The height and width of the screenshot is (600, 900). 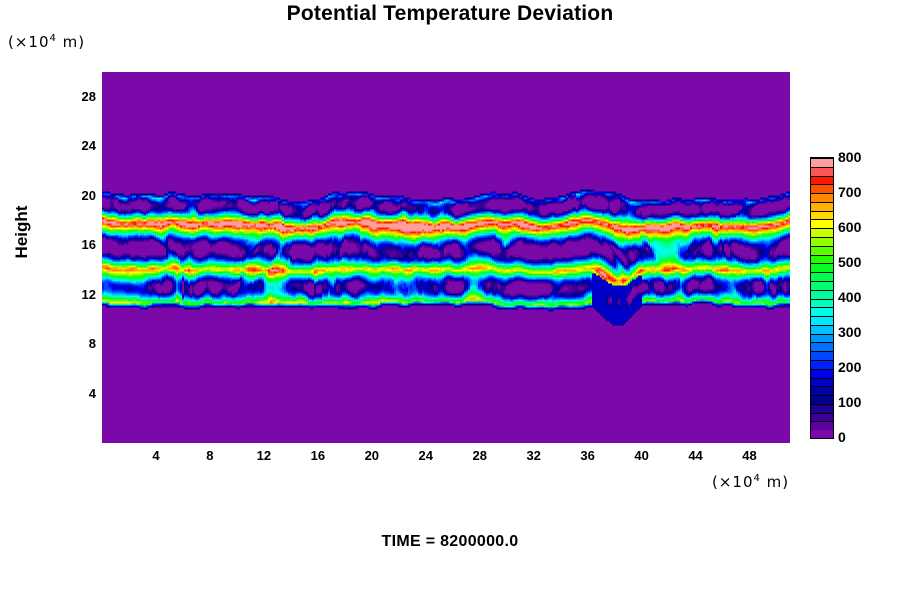 What do you see at coordinates (850, 157) in the screenshot?
I see `colorbar-tick-label: 800` at bounding box center [850, 157].